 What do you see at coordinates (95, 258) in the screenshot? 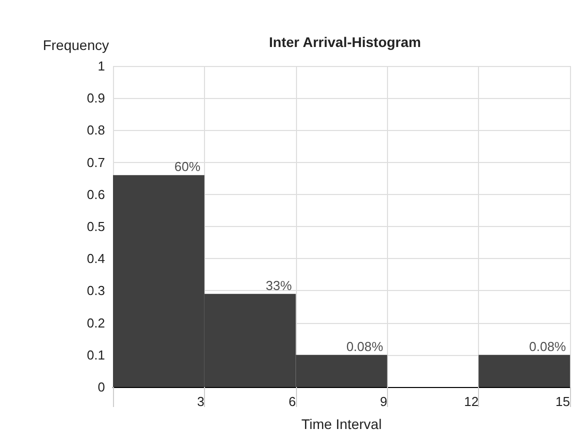
I see `y-tick-label: 0.4` at bounding box center [95, 258].